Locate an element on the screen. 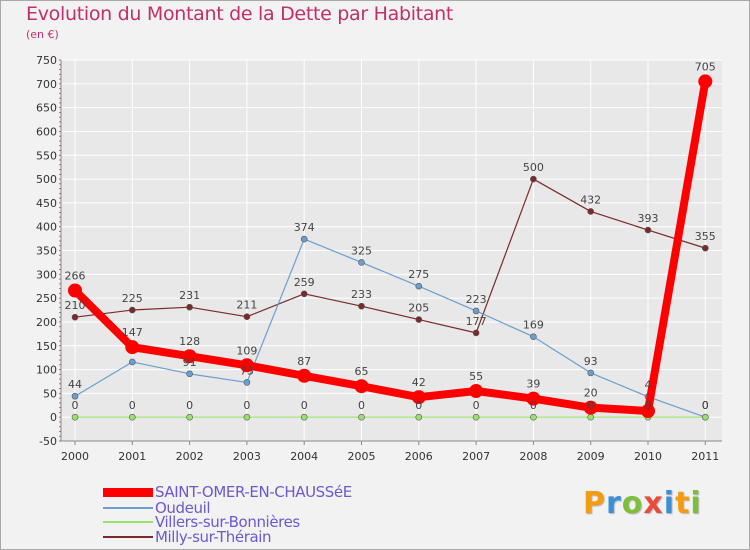 The height and width of the screenshot is (550, 750). legend-item: Oudeuil is located at coordinates (157, 508).